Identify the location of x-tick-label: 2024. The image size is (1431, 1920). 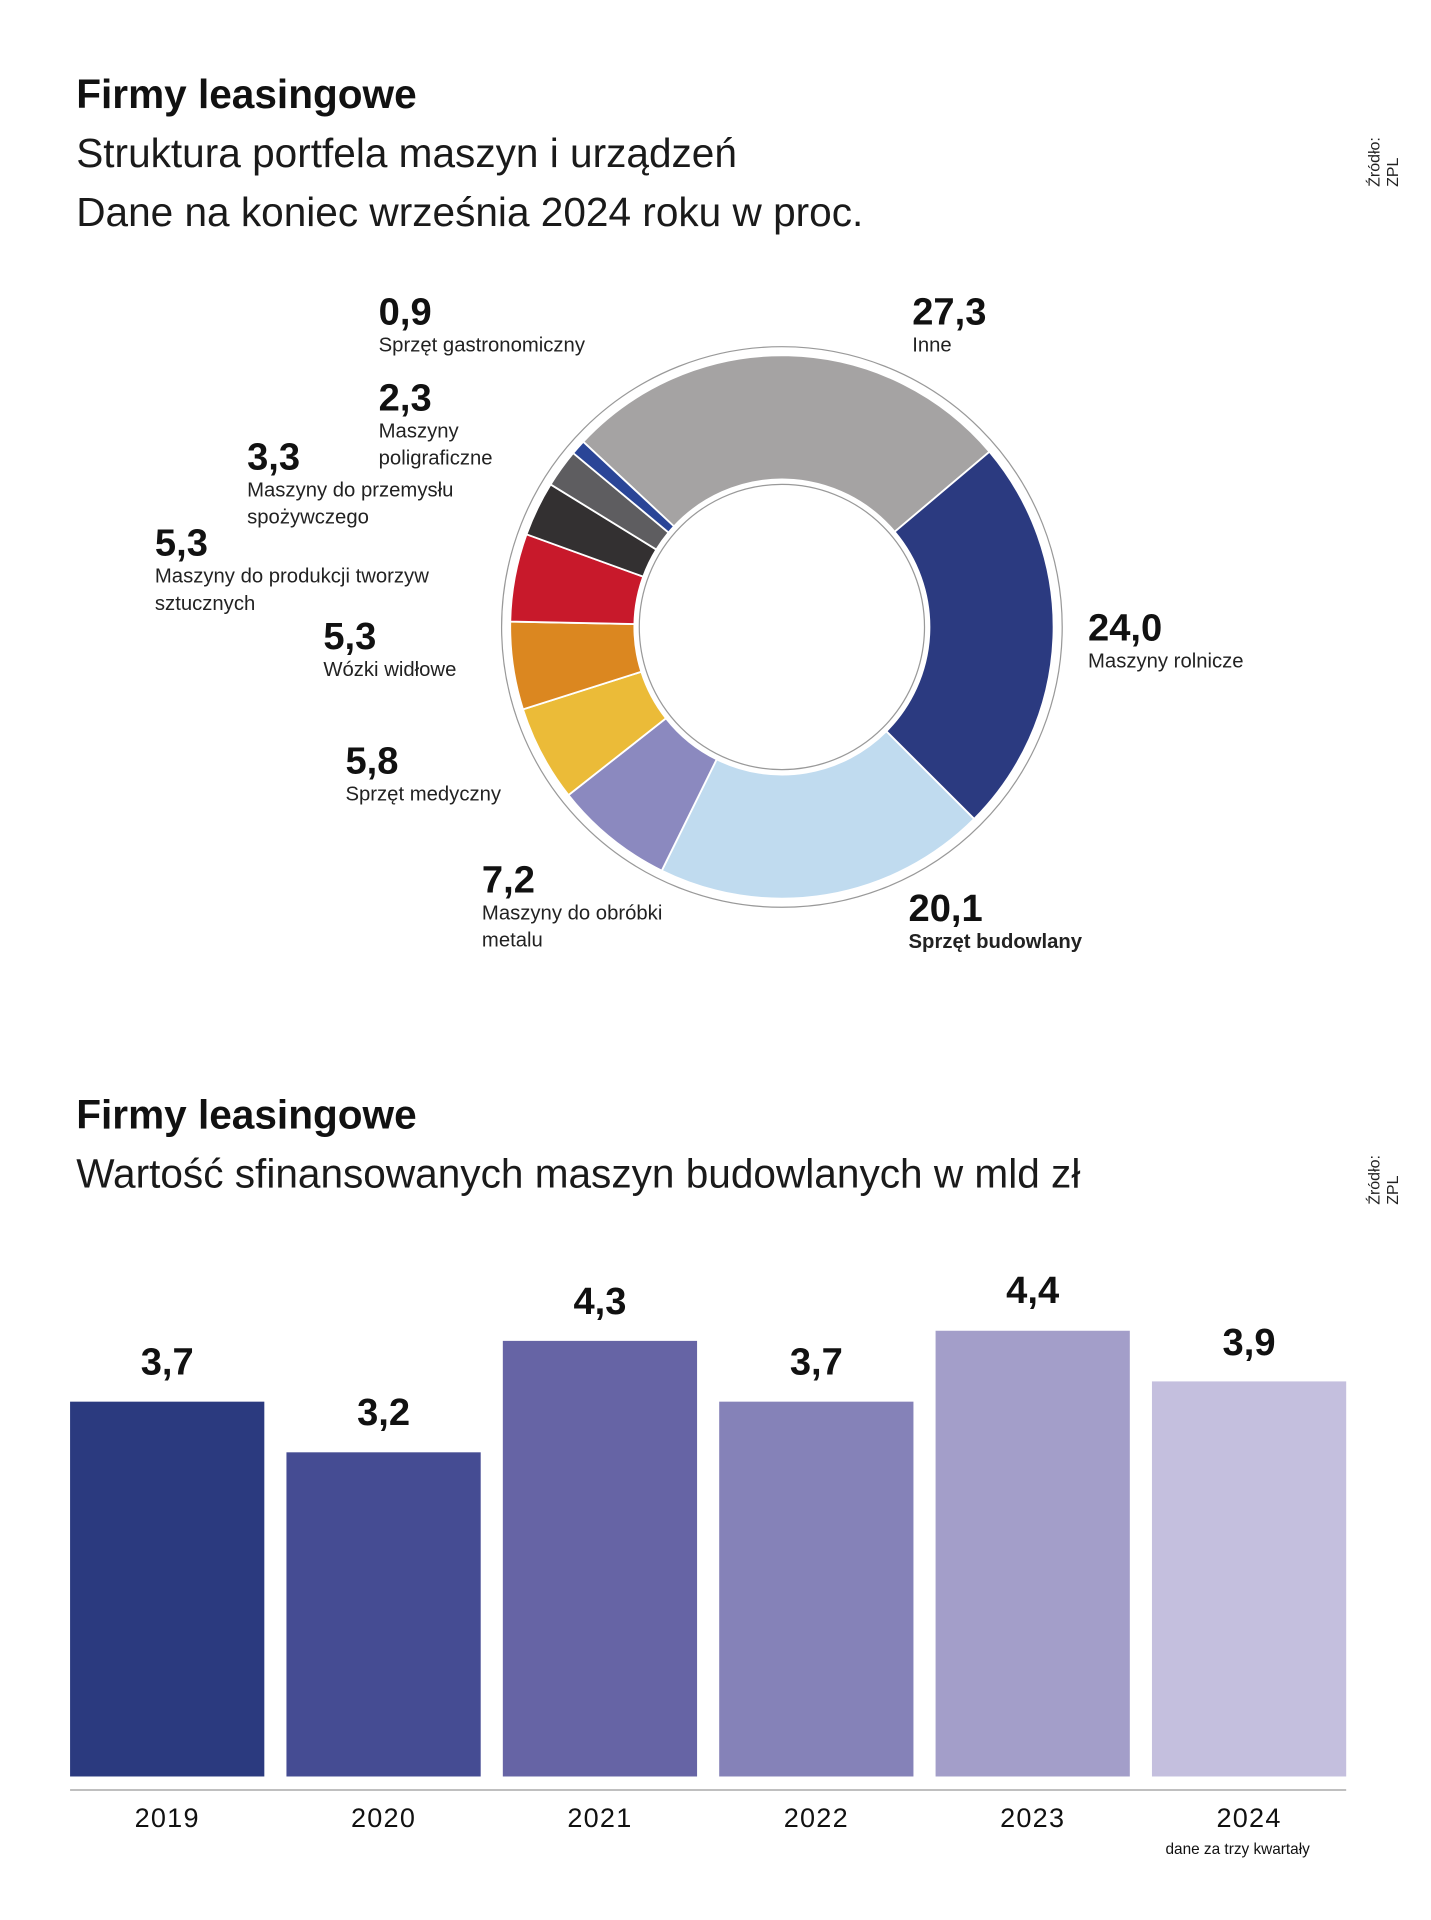
(1249, 1818).